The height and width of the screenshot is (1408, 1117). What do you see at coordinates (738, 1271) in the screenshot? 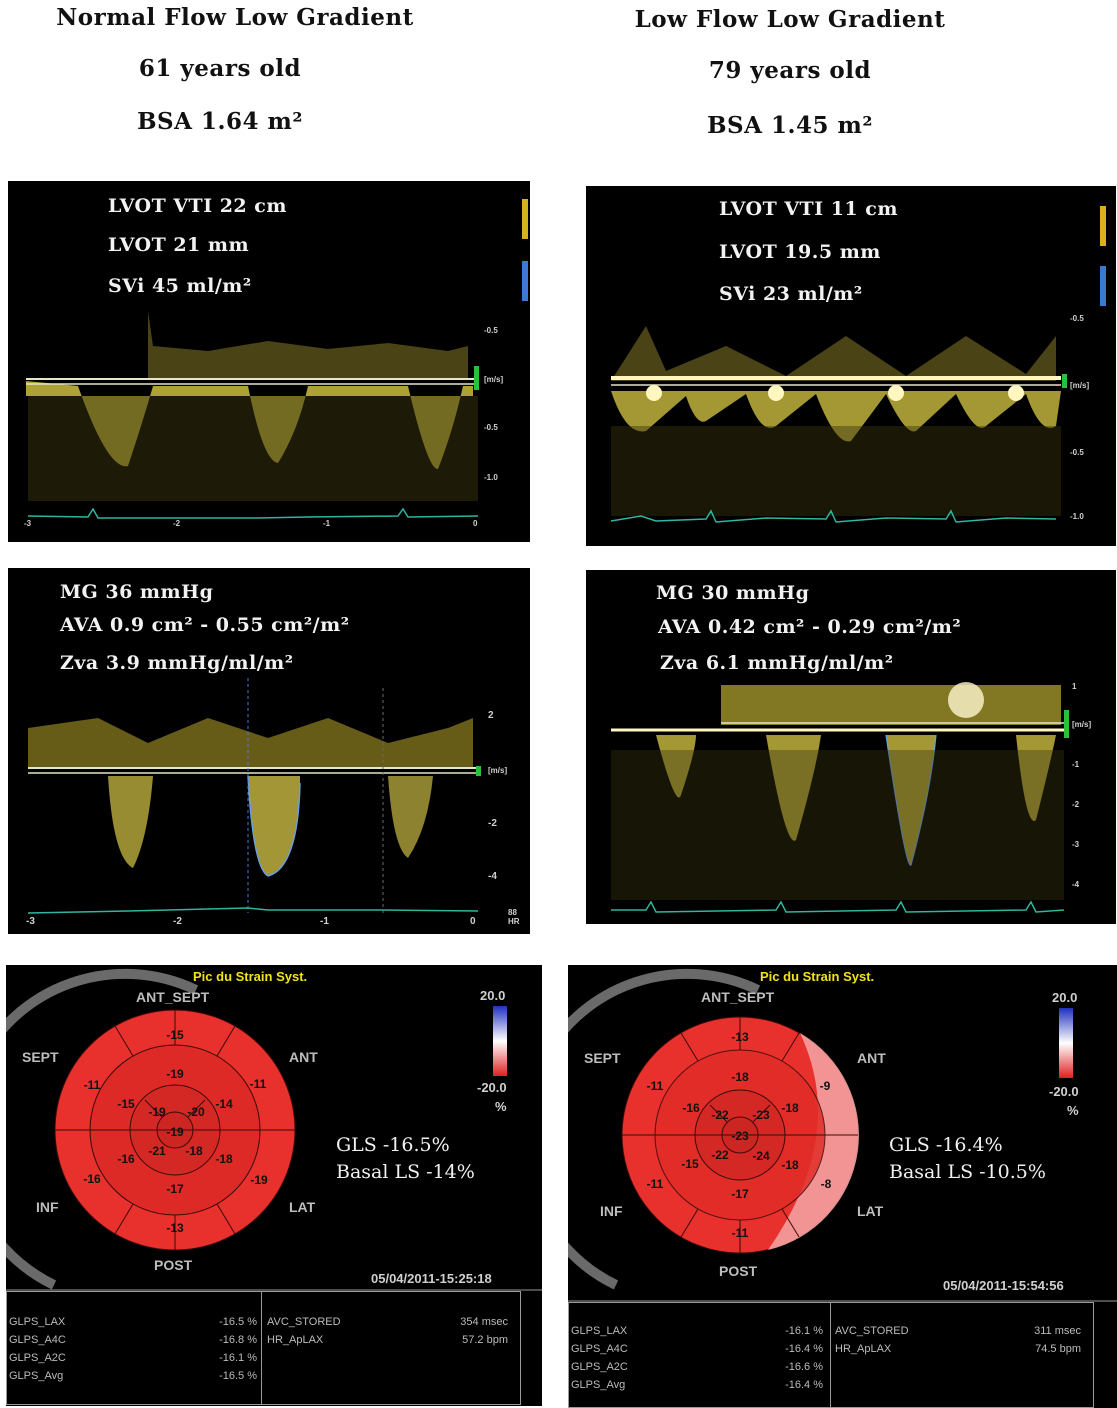
I see `right-label-post: POST` at bounding box center [738, 1271].